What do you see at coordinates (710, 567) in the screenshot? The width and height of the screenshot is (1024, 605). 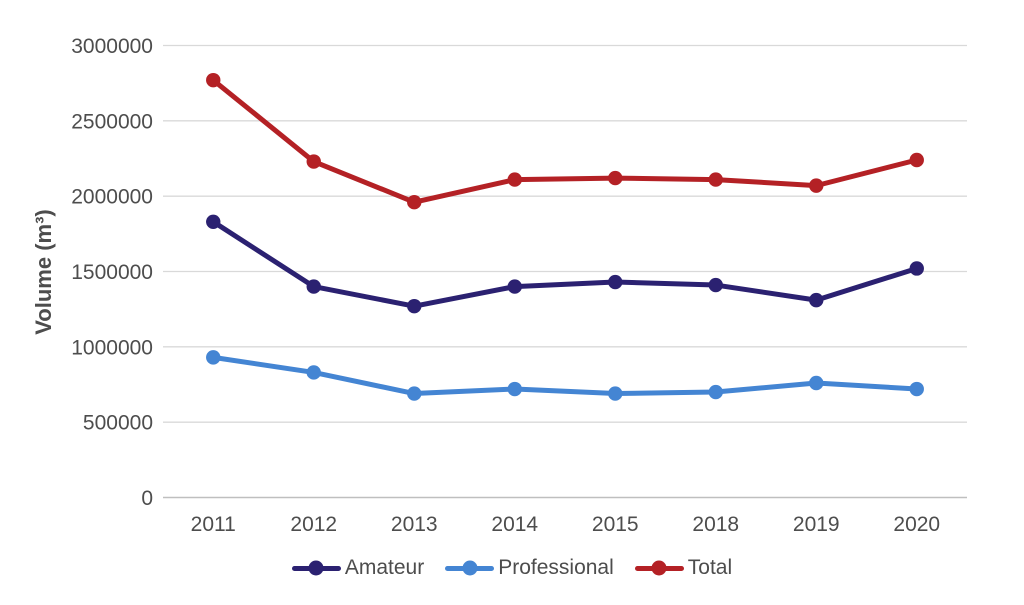 I see `legend-label: Total` at bounding box center [710, 567].